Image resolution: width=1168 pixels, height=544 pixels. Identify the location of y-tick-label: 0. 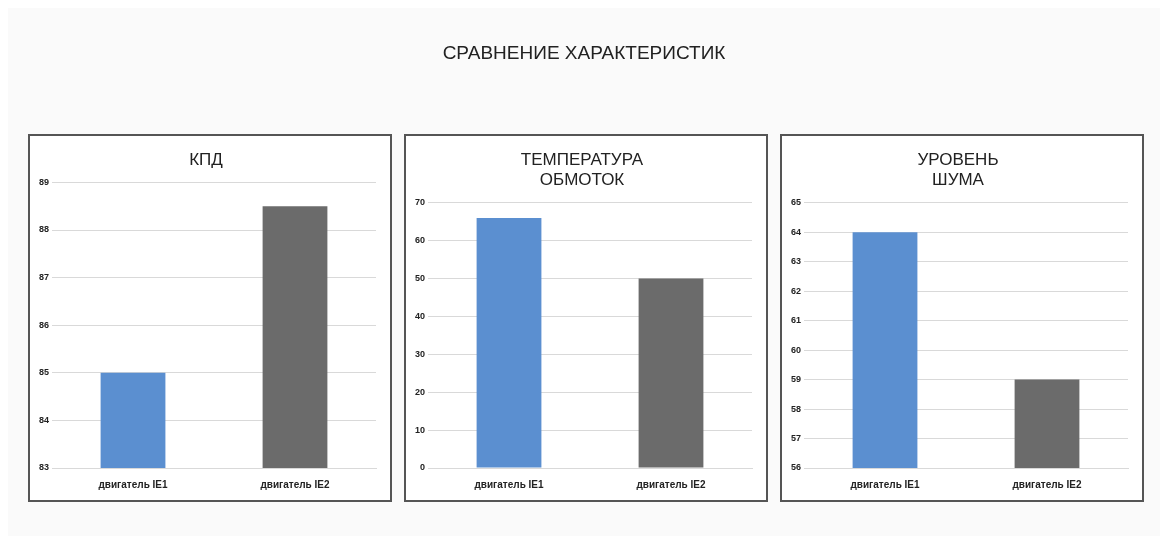
(423, 467).